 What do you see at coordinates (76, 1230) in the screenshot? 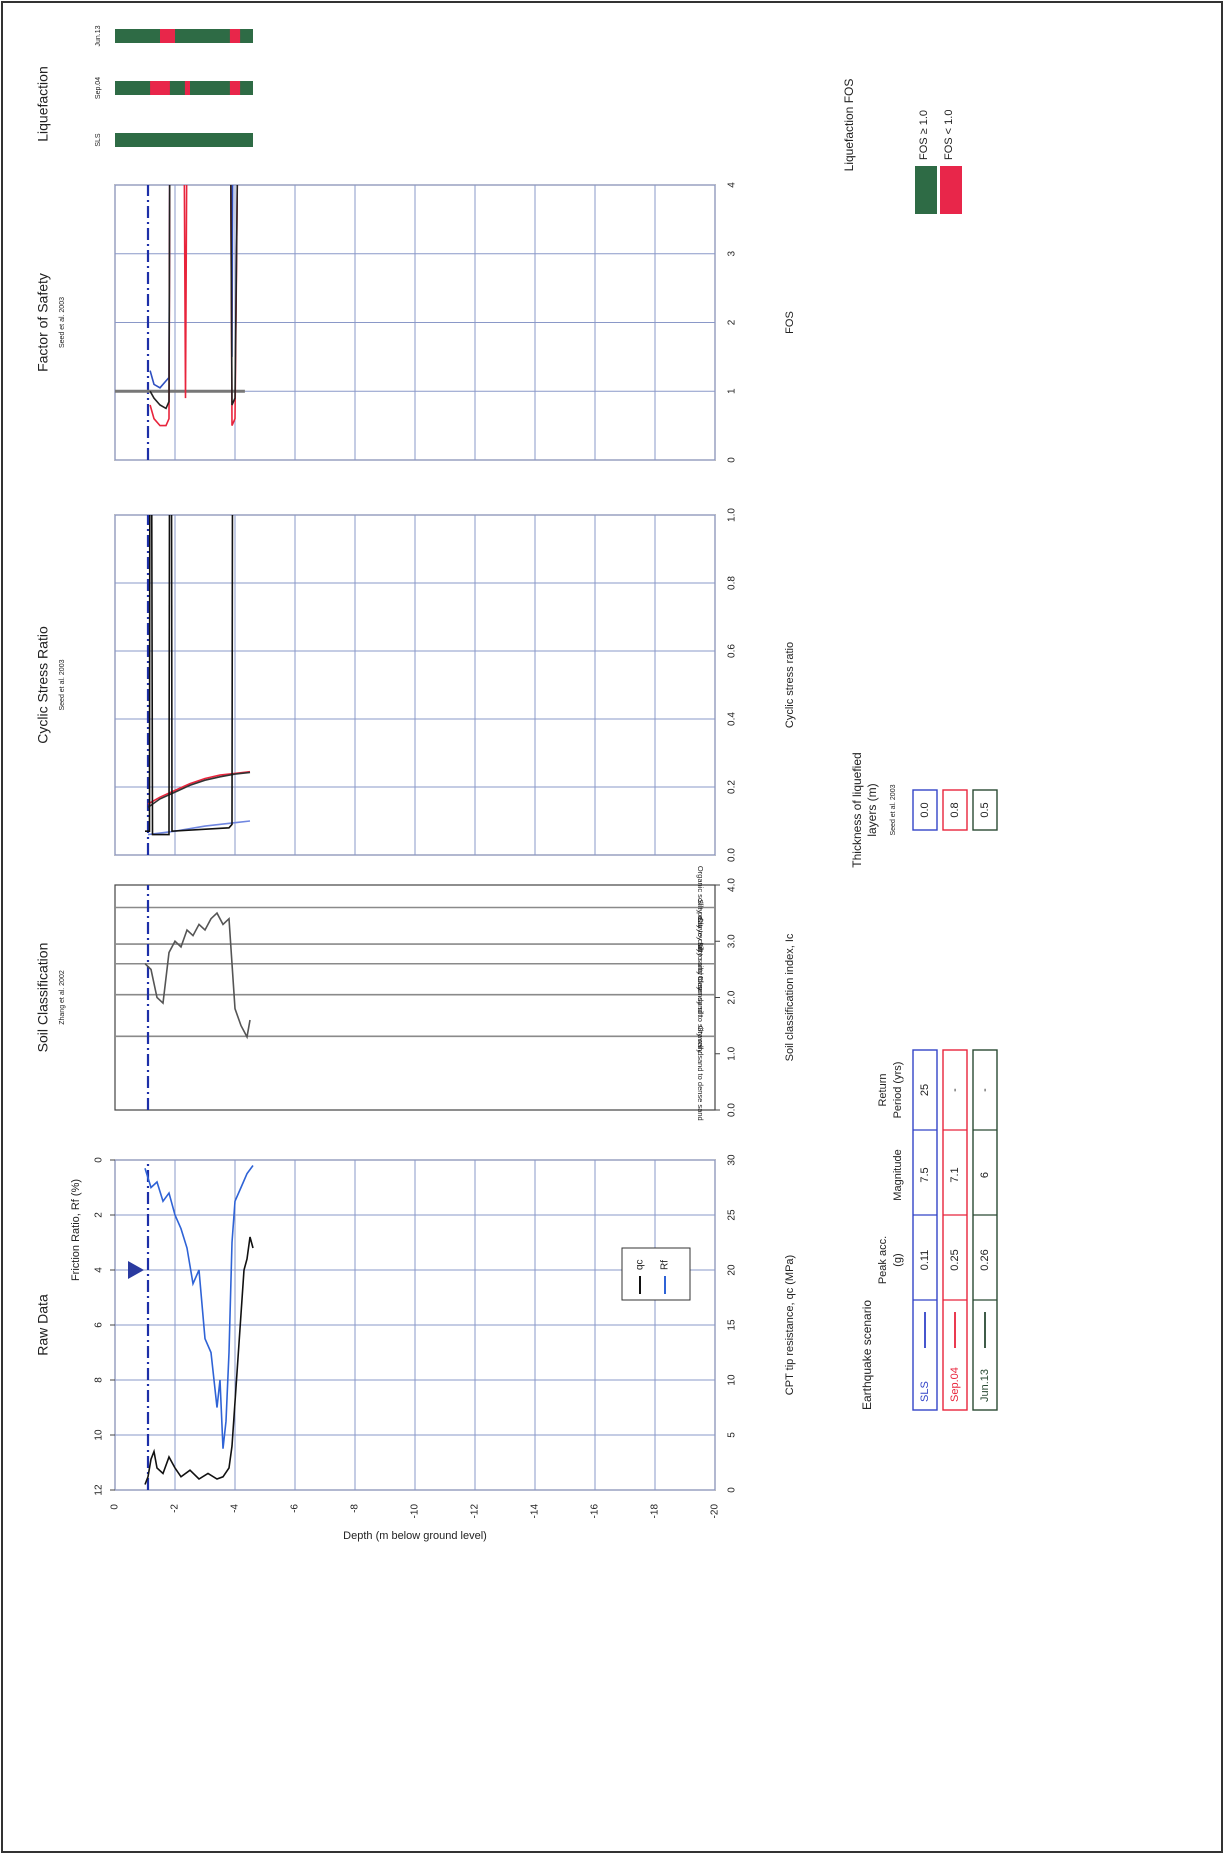
I see `x2-axis-label: Friction Ratio, Rf (%)` at bounding box center [76, 1230].